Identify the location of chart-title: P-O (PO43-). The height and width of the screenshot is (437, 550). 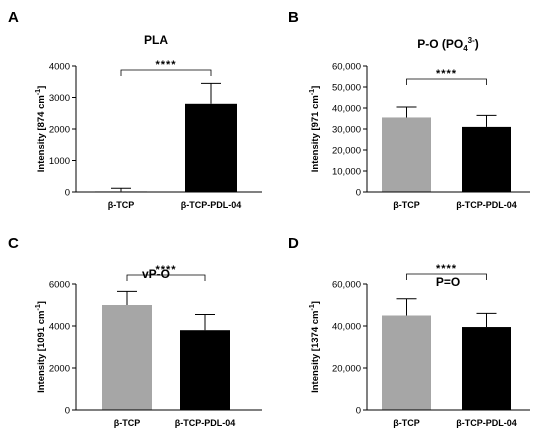
(448, 44).